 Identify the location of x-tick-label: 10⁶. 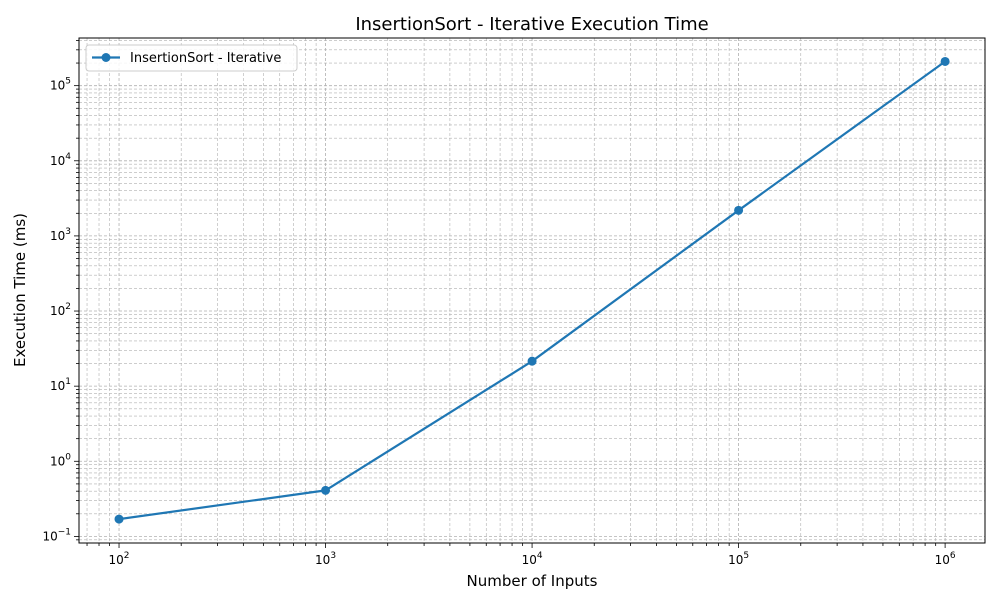
(945, 559).